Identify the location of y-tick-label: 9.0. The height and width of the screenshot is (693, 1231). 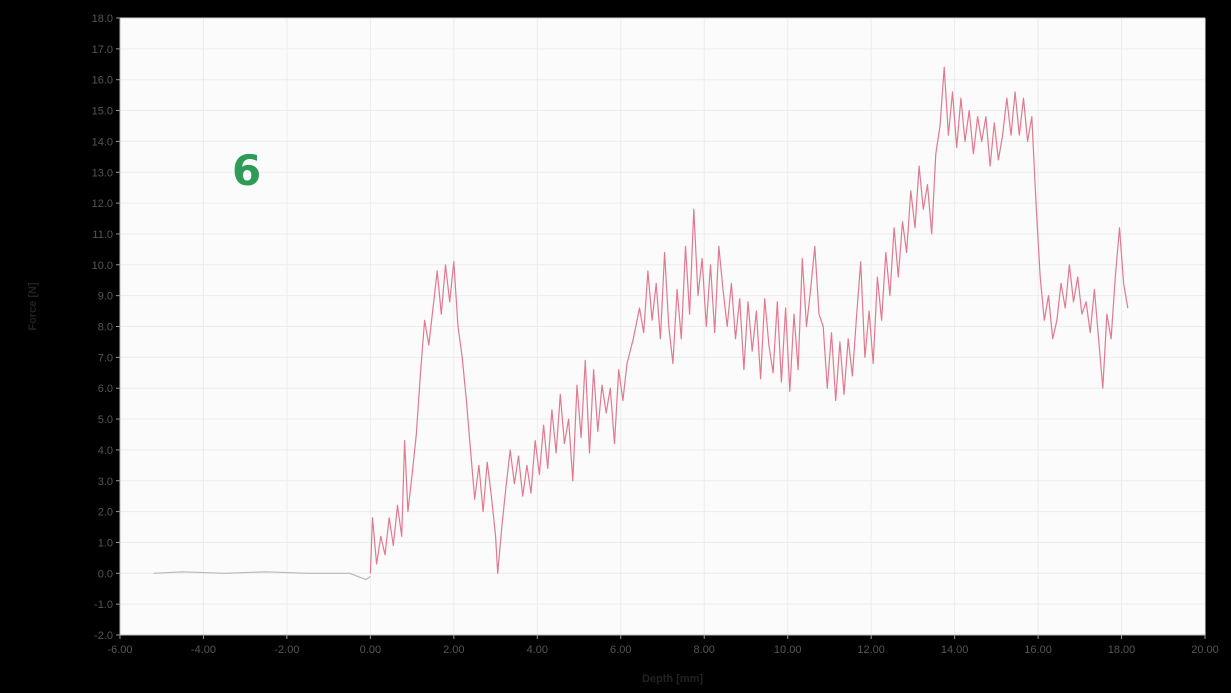
(105, 297).